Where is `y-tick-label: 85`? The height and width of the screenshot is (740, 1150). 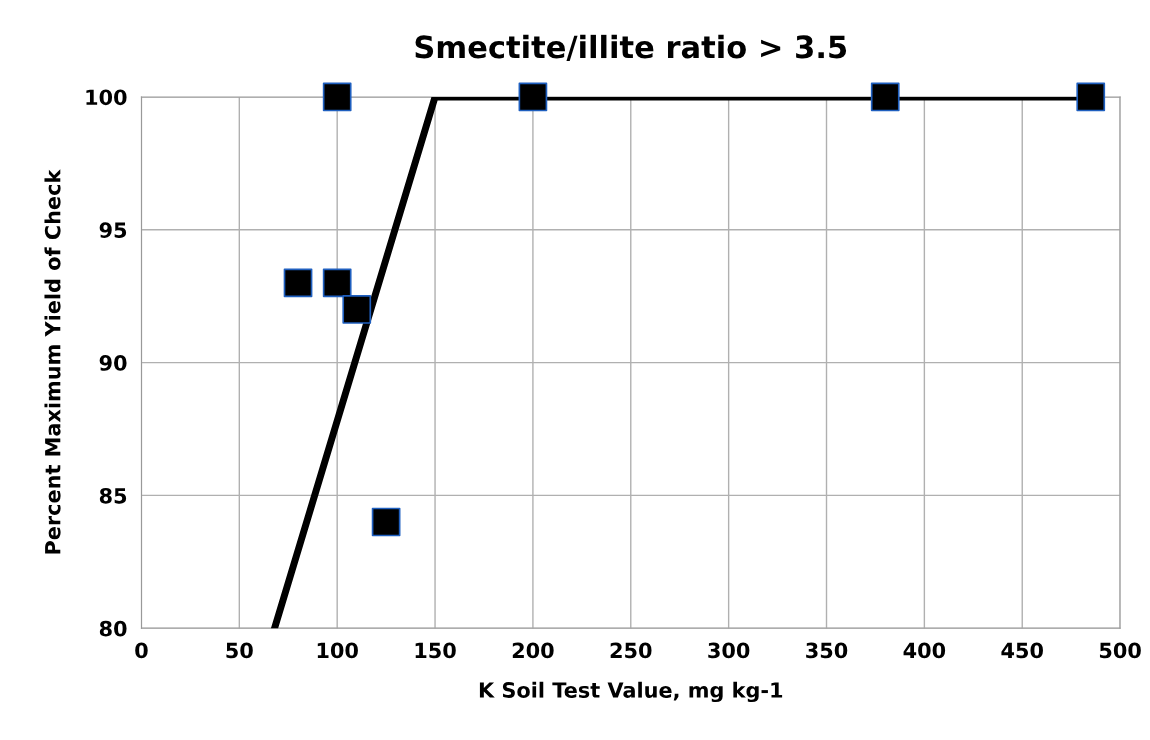 y-tick-label: 85 is located at coordinates (113, 495).